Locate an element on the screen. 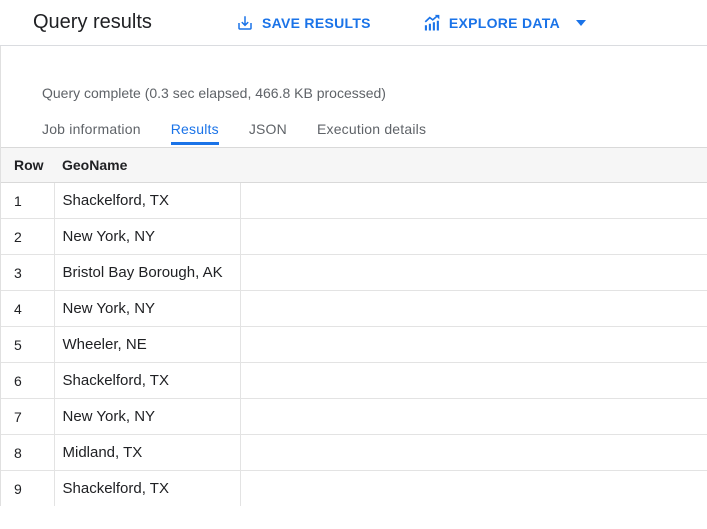 This screenshot has width=707, height=529. table-row: 1 Shackelford, TX is located at coordinates (354, 200).